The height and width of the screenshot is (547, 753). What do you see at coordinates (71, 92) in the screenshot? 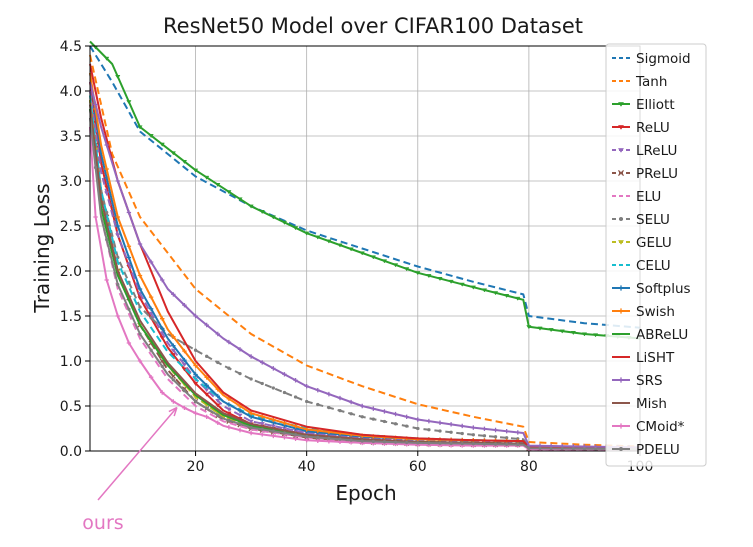
I see `y-tick-label: 4.0` at bounding box center [71, 92].